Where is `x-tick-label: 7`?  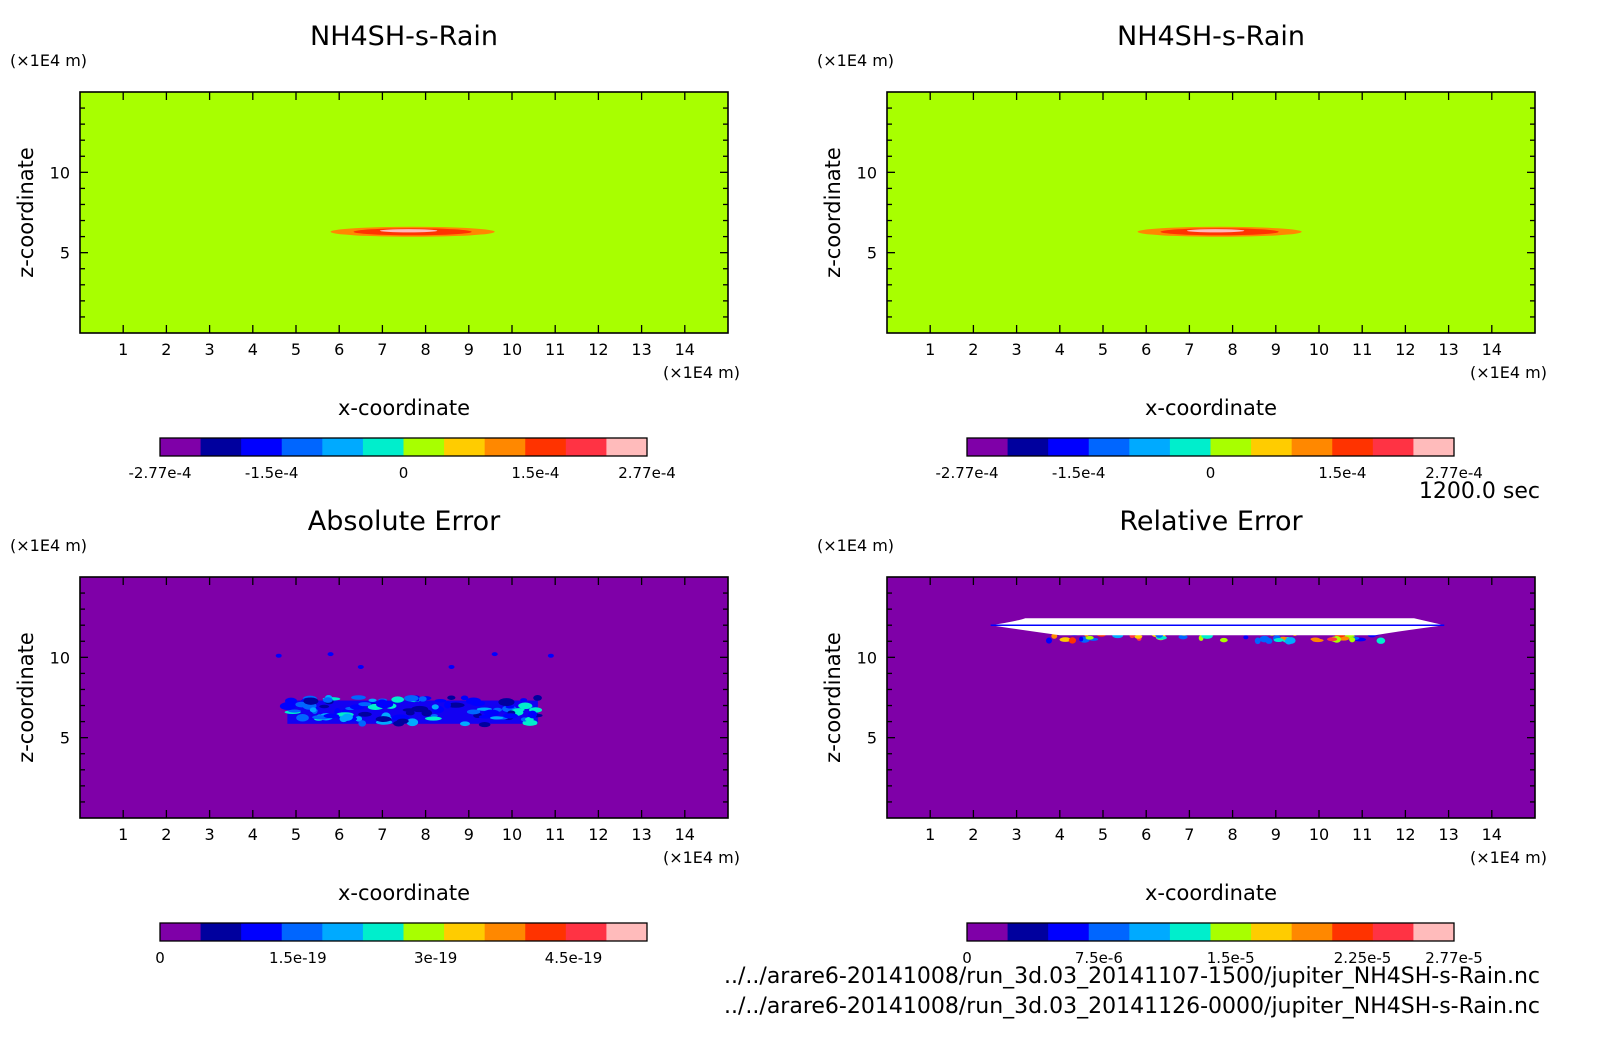
x-tick-label: 7 is located at coordinates (382, 349).